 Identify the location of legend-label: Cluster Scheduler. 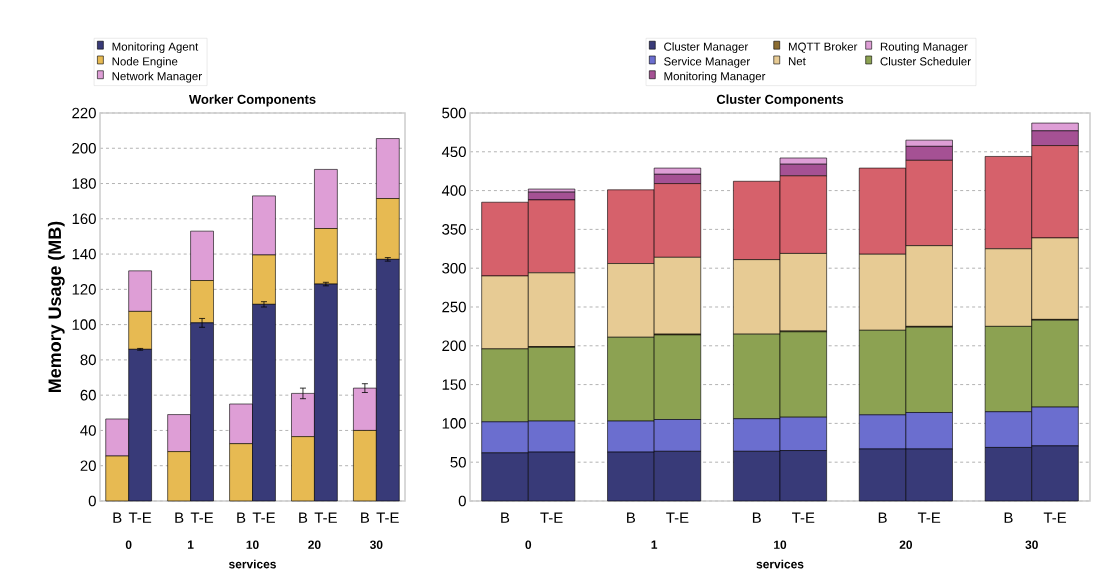
(925, 61).